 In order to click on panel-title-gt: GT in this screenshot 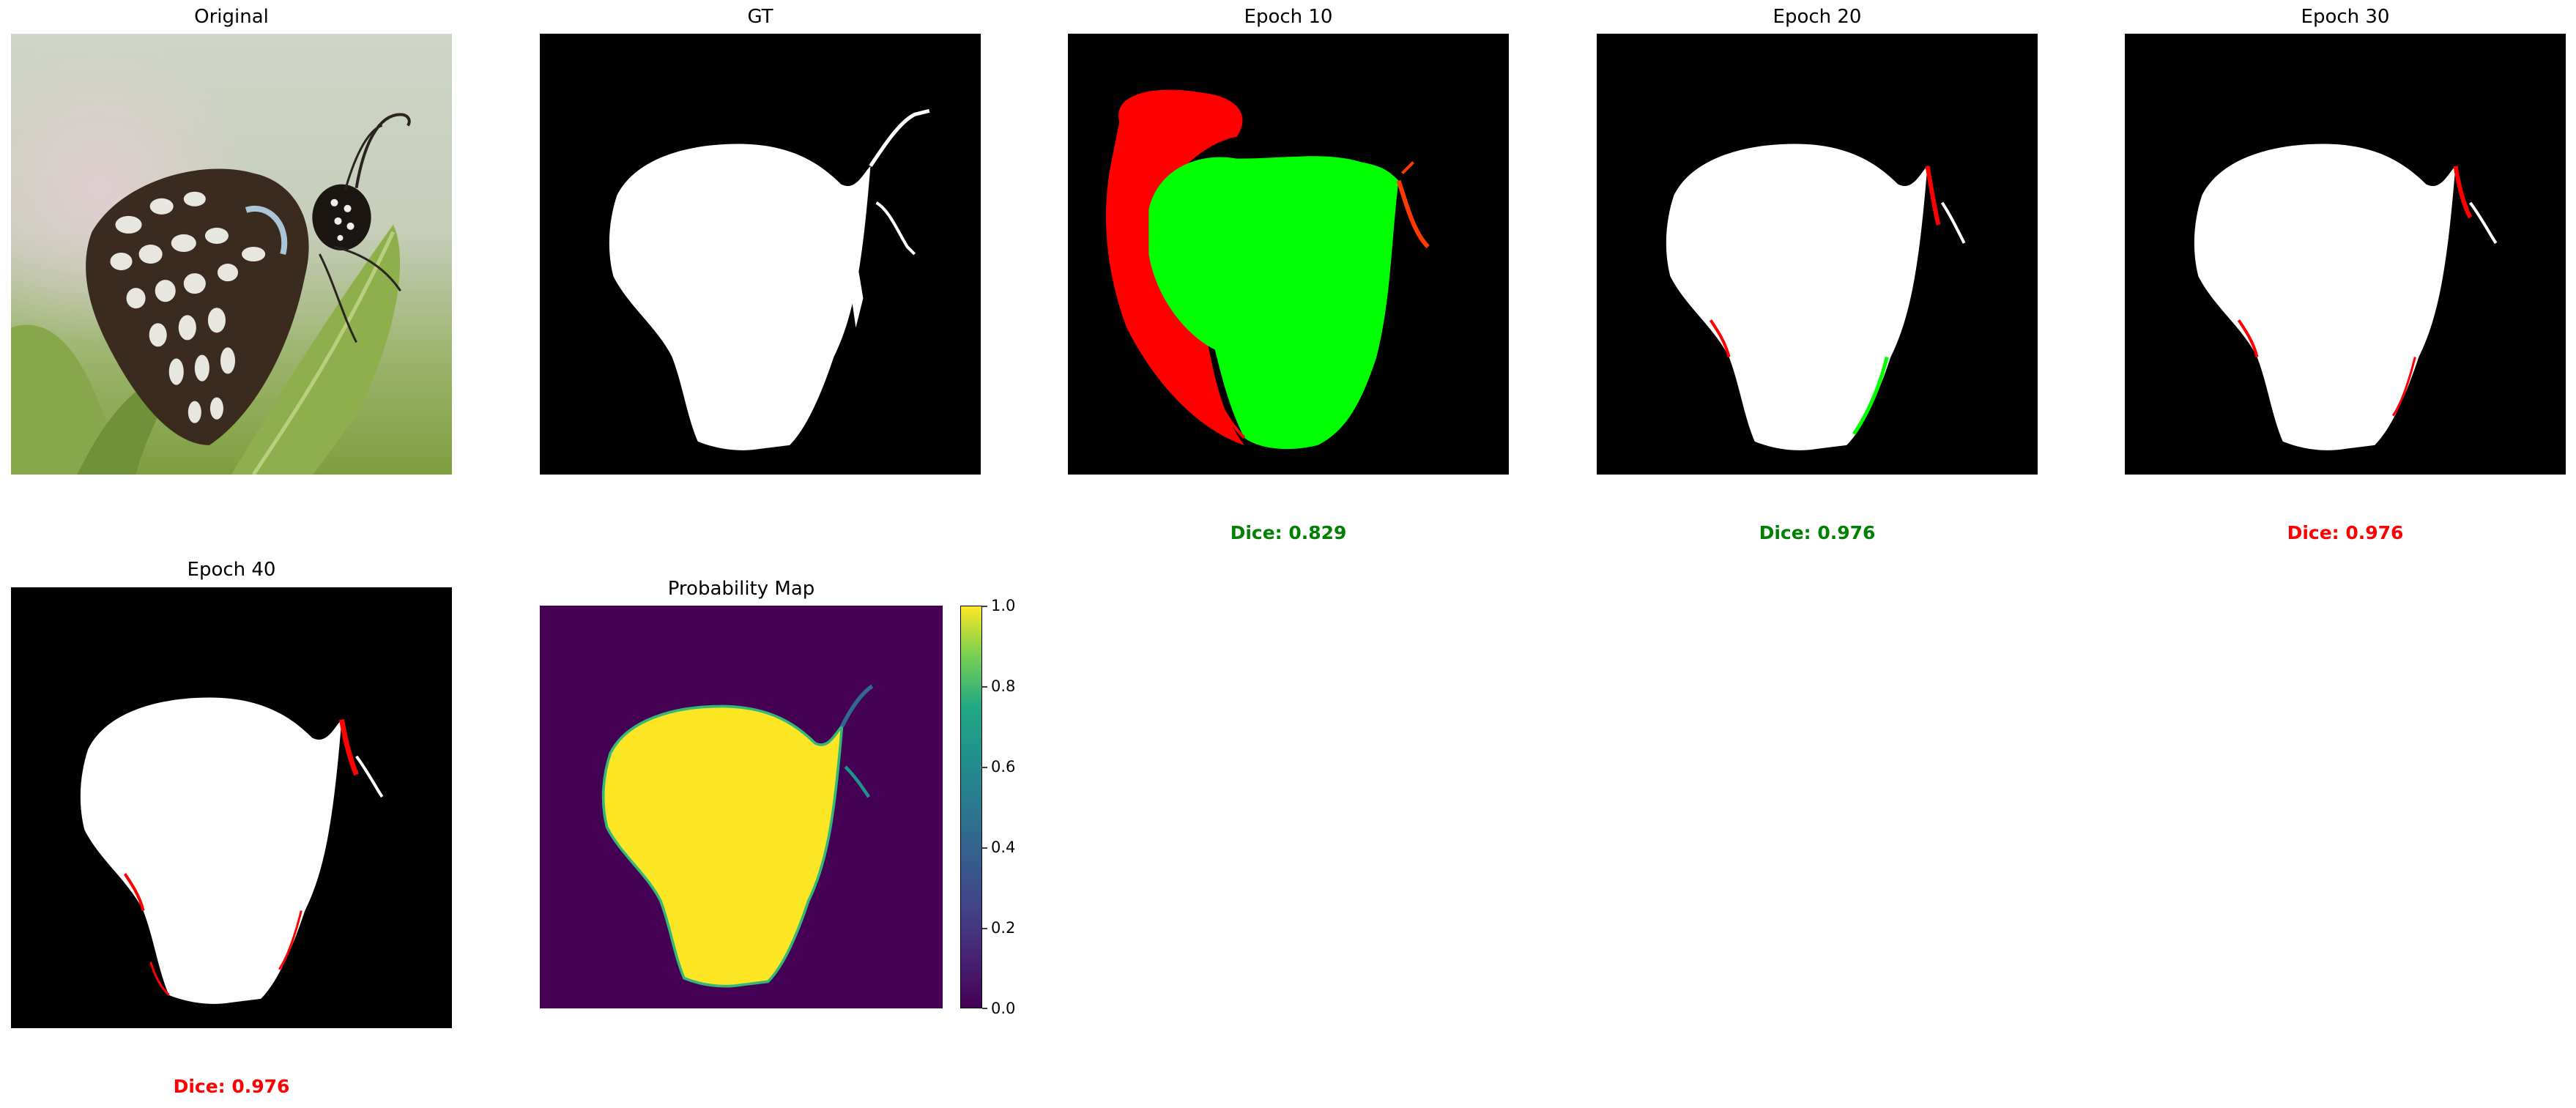, I will do `click(760, 17)`.